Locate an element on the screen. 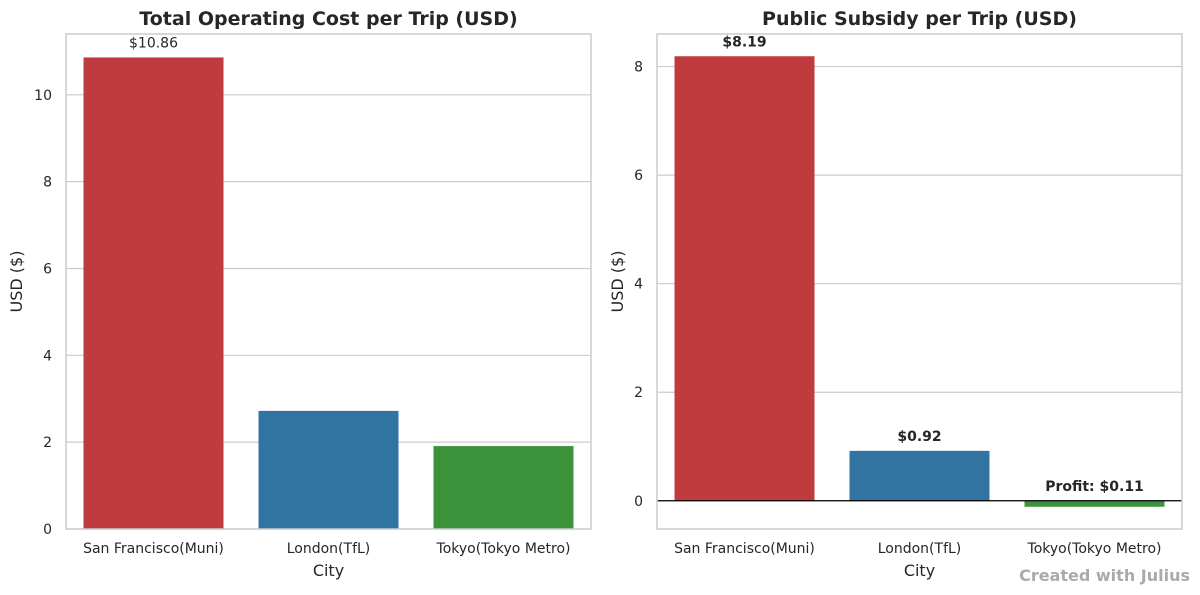  chart-title: Public Subsidy per Trip (USD) is located at coordinates (919, 19).